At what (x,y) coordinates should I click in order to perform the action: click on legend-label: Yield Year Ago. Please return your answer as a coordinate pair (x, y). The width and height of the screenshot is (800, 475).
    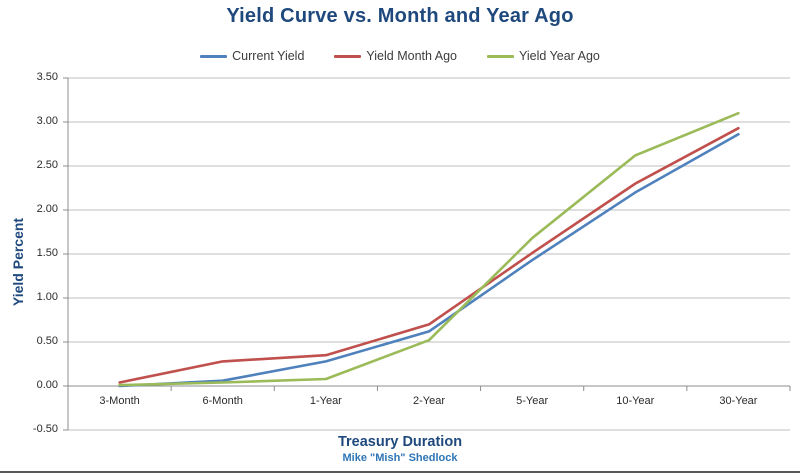
    Looking at the image, I should click on (559, 56).